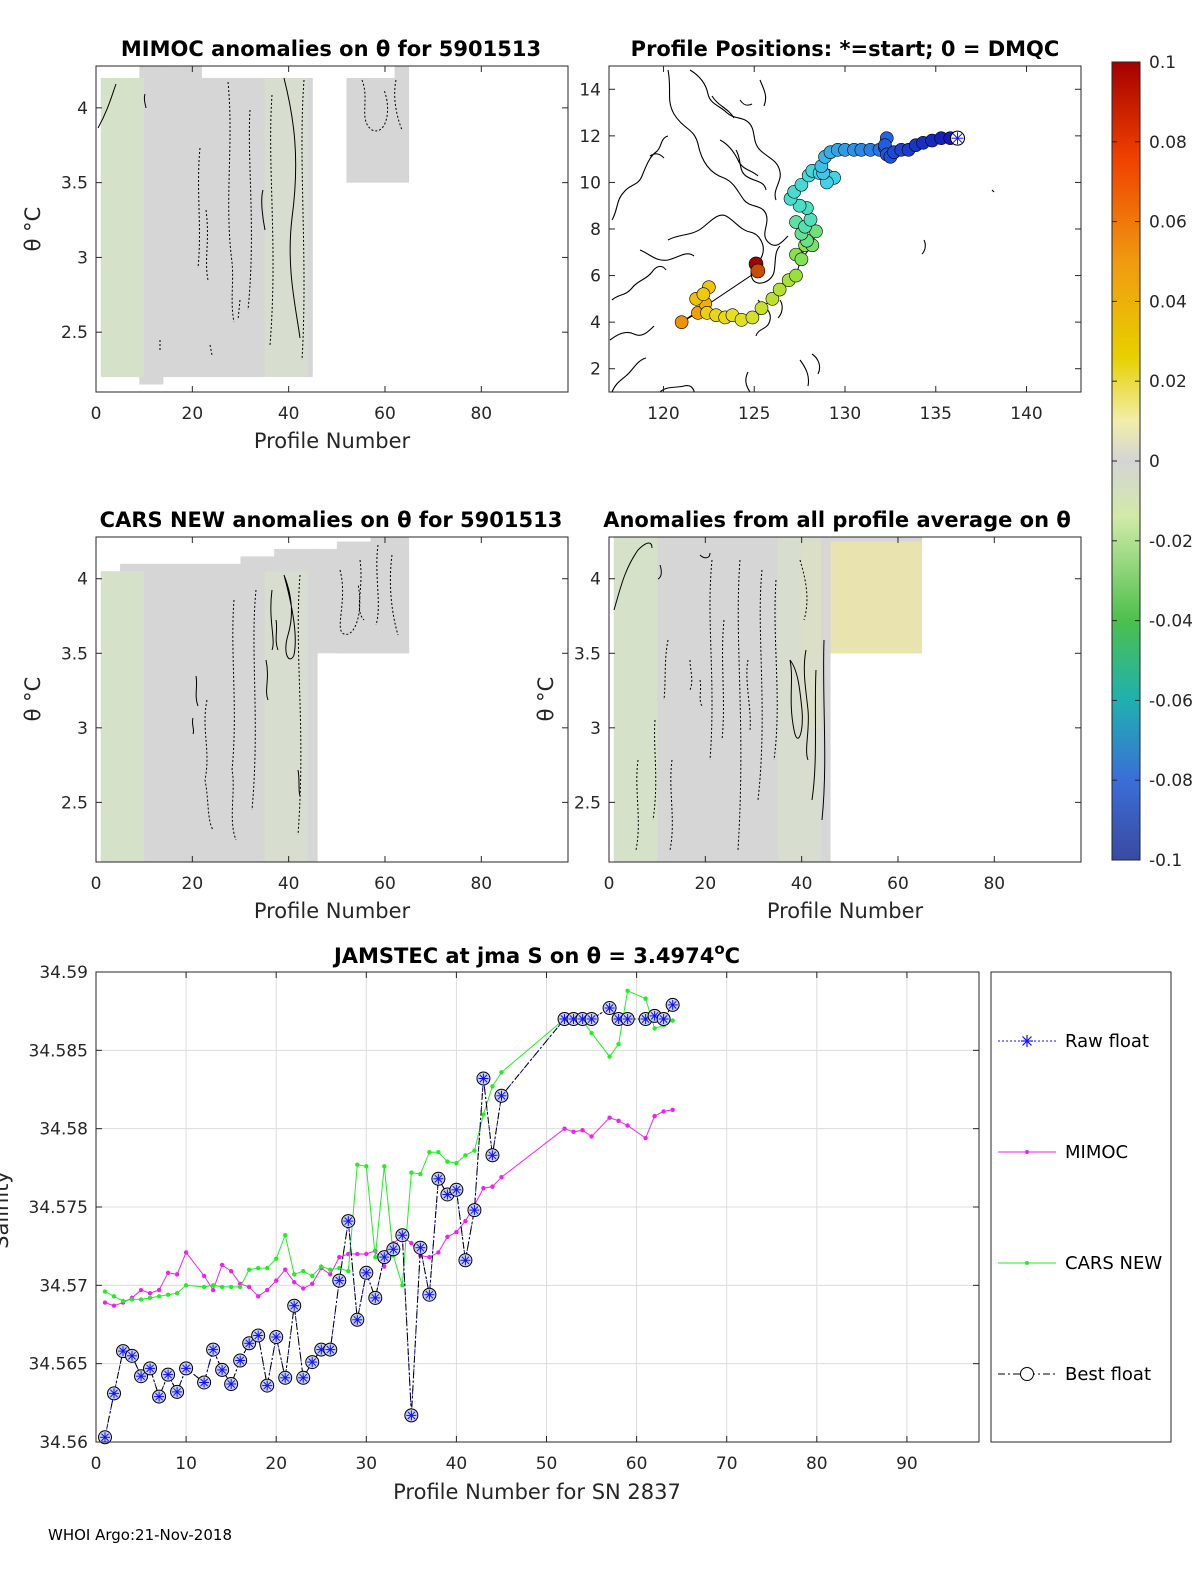 This screenshot has height=1575, width=1200. Describe the element at coordinates (1027, 1263) in the screenshot. I see `legend-cars-marker` at that location.